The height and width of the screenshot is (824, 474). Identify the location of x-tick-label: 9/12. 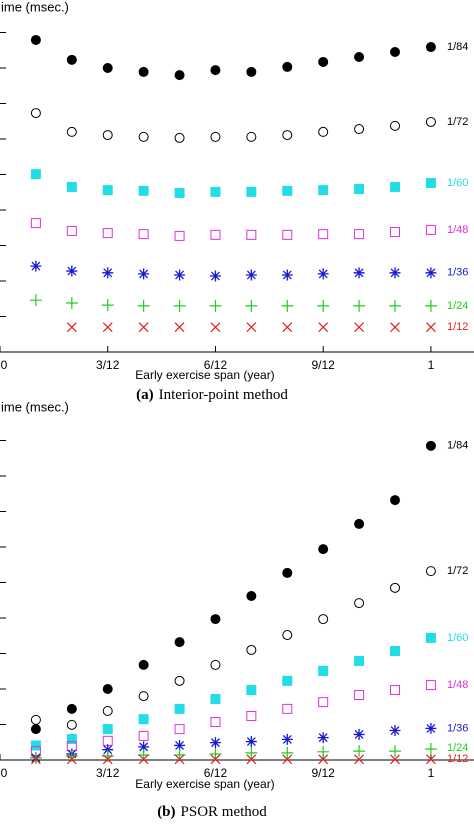
(324, 773).